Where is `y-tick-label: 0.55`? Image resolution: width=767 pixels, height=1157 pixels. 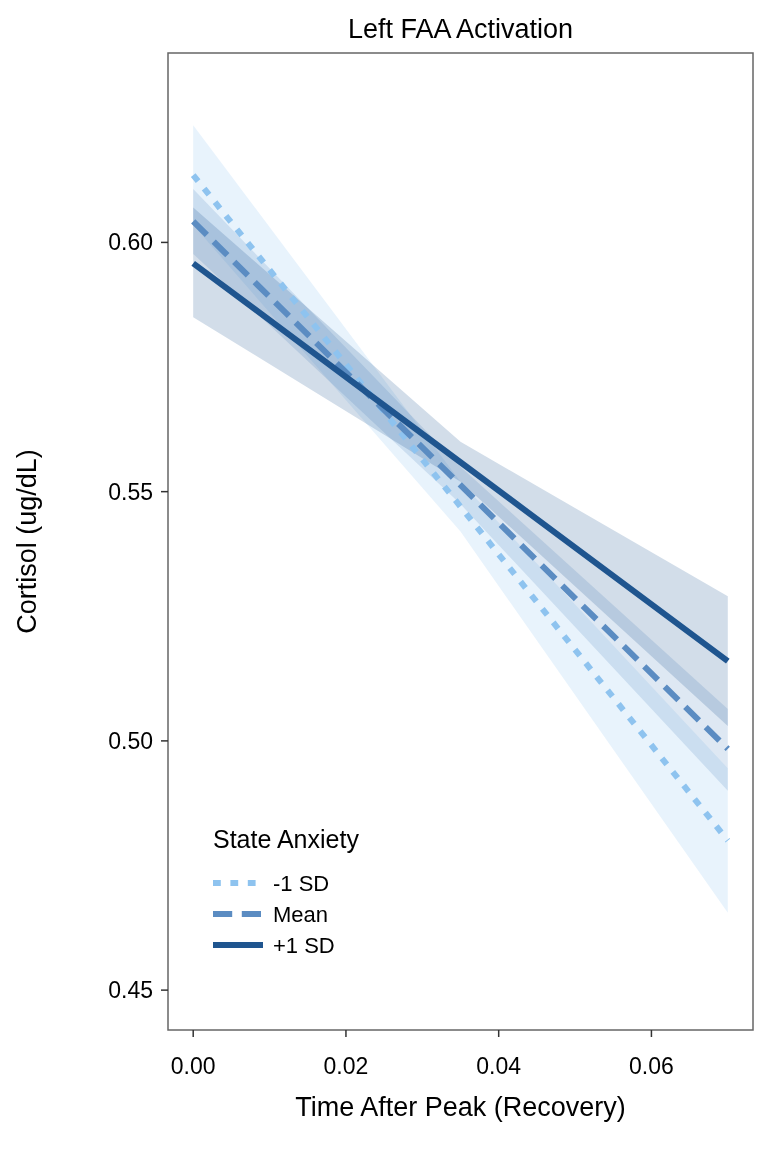 y-tick-label: 0.55 is located at coordinates (130, 491).